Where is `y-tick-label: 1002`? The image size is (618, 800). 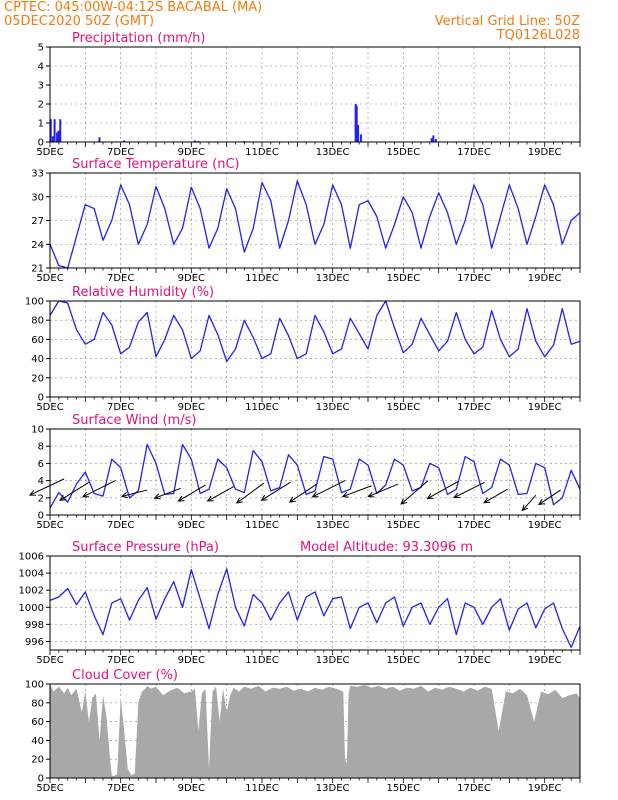 y-tick-label: 1002 is located at coordinates (31, 591).